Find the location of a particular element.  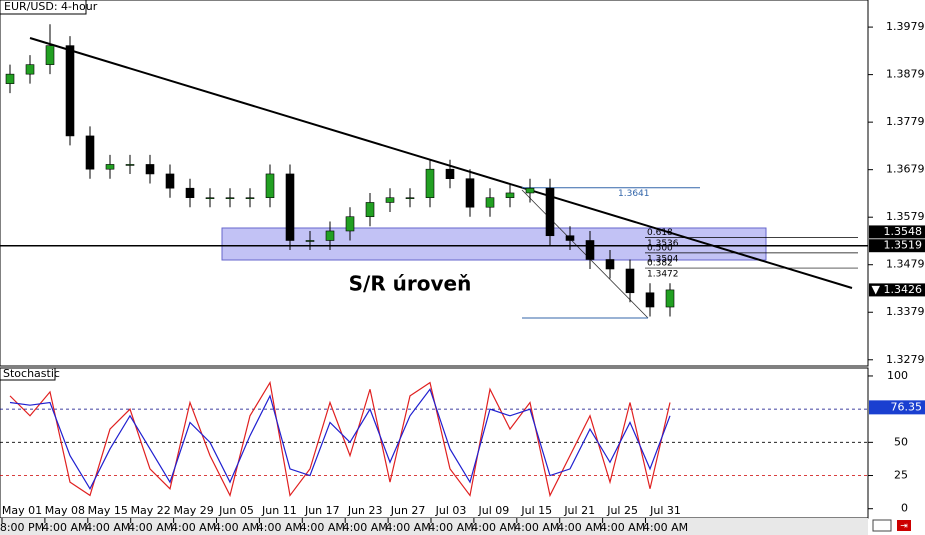

x-date-label: Jun 05 is located at coordinates (236, 510).